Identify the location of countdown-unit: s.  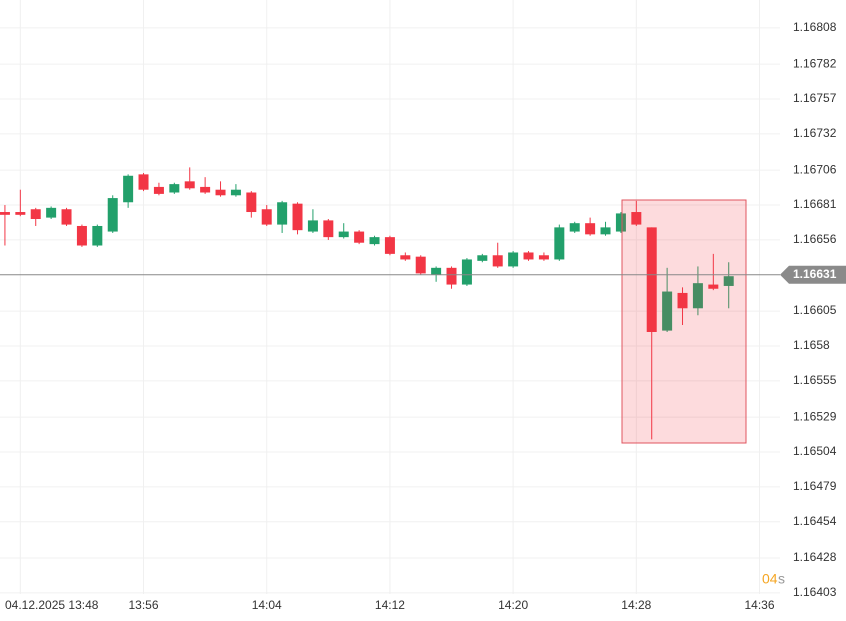
(781, 579).